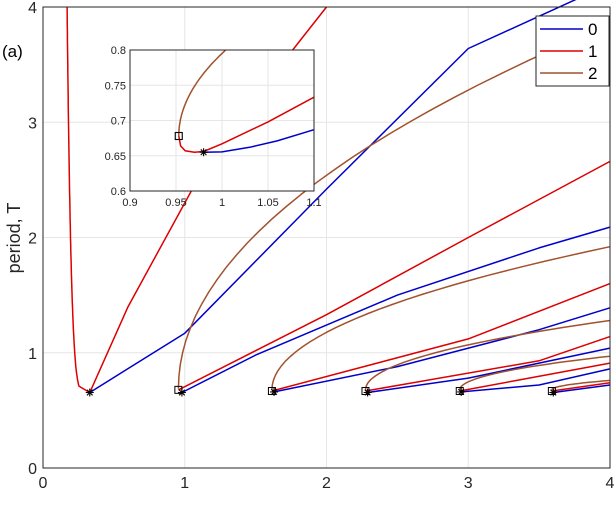 The height and width of the screenshot is (523, 615). What do you see at coordinates (222, 203) in the screenshot?
I see `inset-x-tick-label: 1` at bounding box center [222, 203].